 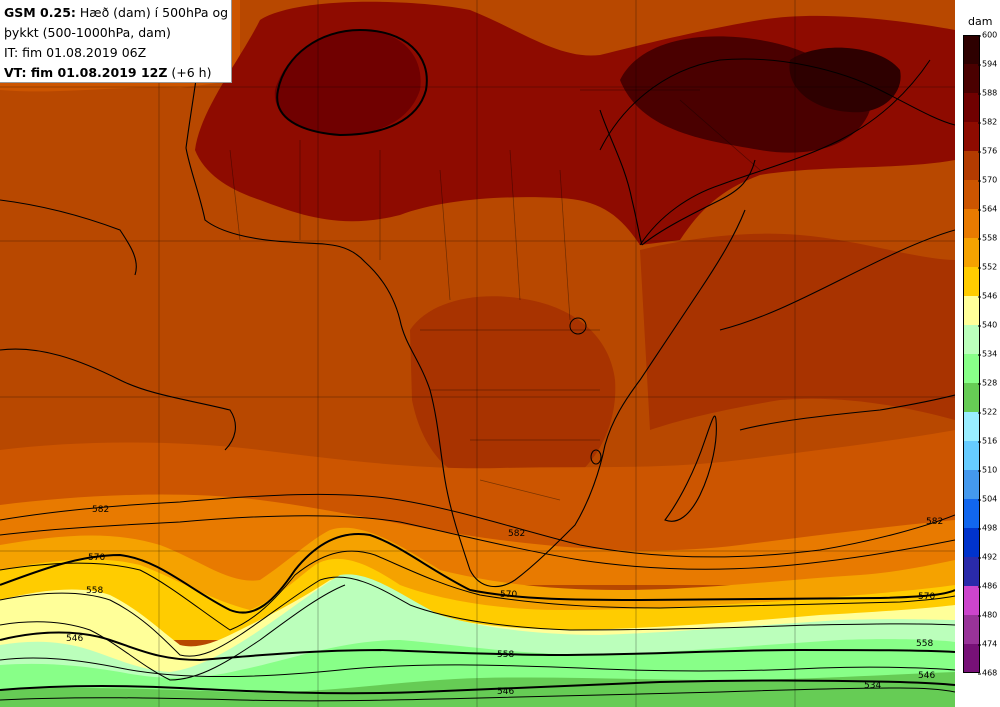 I want to click on contour-label-570-east: 570, so click(x=926, y=597).